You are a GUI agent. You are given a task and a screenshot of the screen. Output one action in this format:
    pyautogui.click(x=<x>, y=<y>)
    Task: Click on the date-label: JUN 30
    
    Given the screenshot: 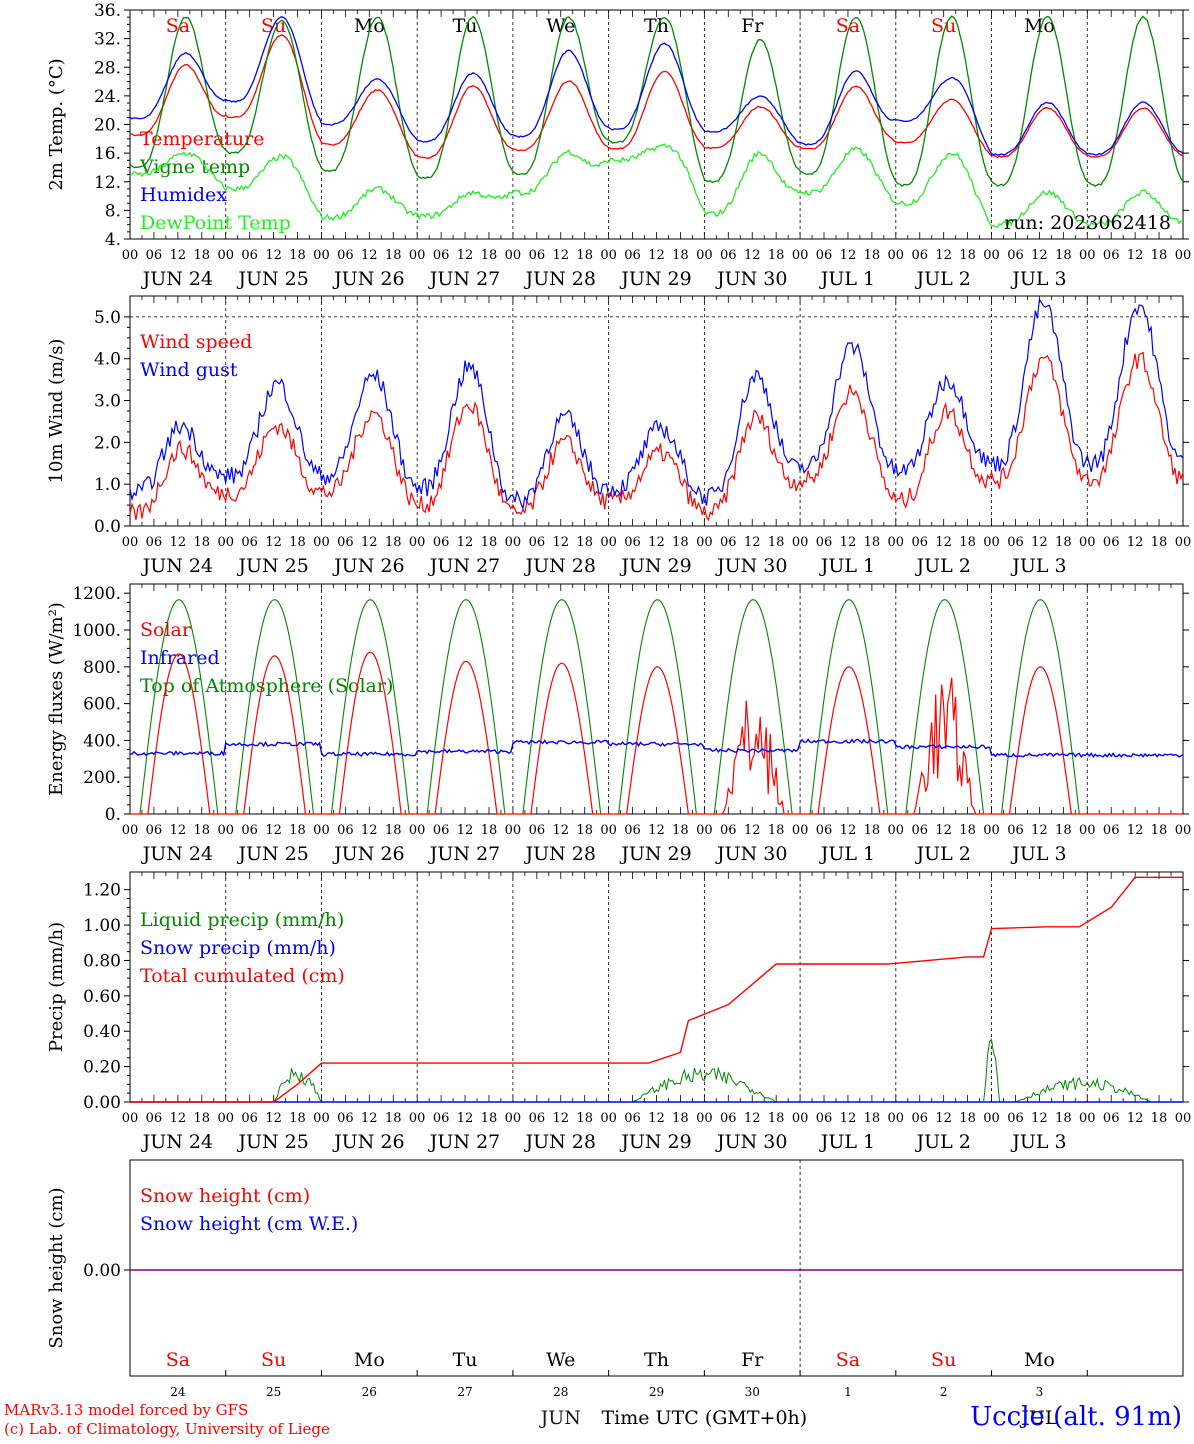 What is the action you would take?
    pyautogui.click(x=751, y=854)
    